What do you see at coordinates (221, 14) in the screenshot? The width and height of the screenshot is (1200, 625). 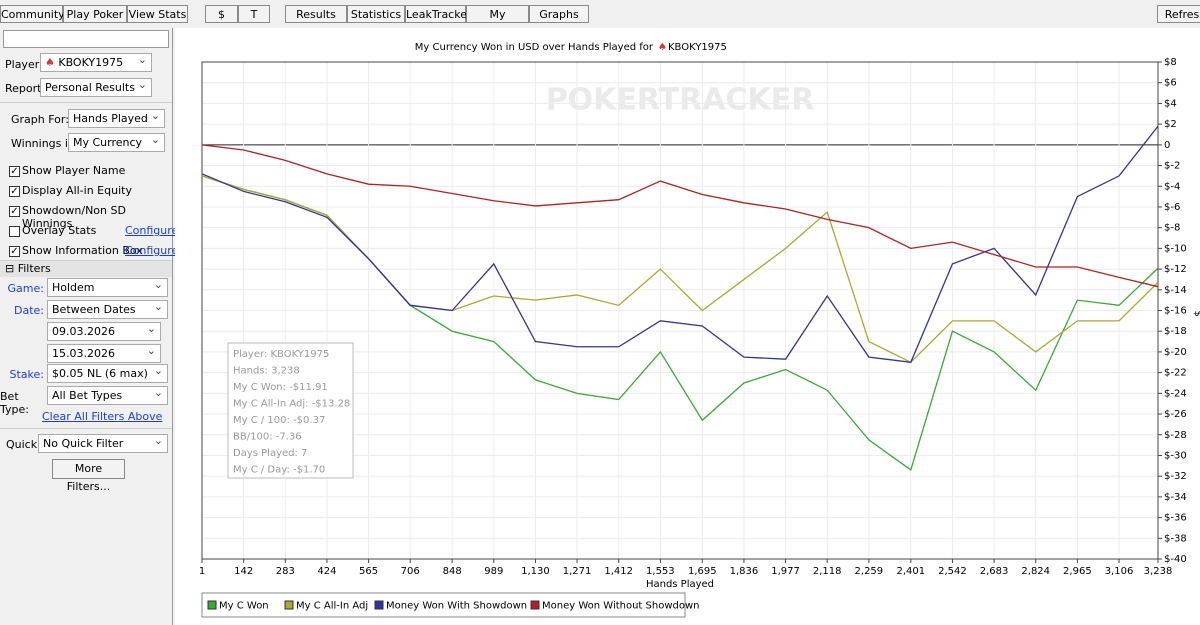 I see `toolbar-button: $` at bounding box center [221, 14].